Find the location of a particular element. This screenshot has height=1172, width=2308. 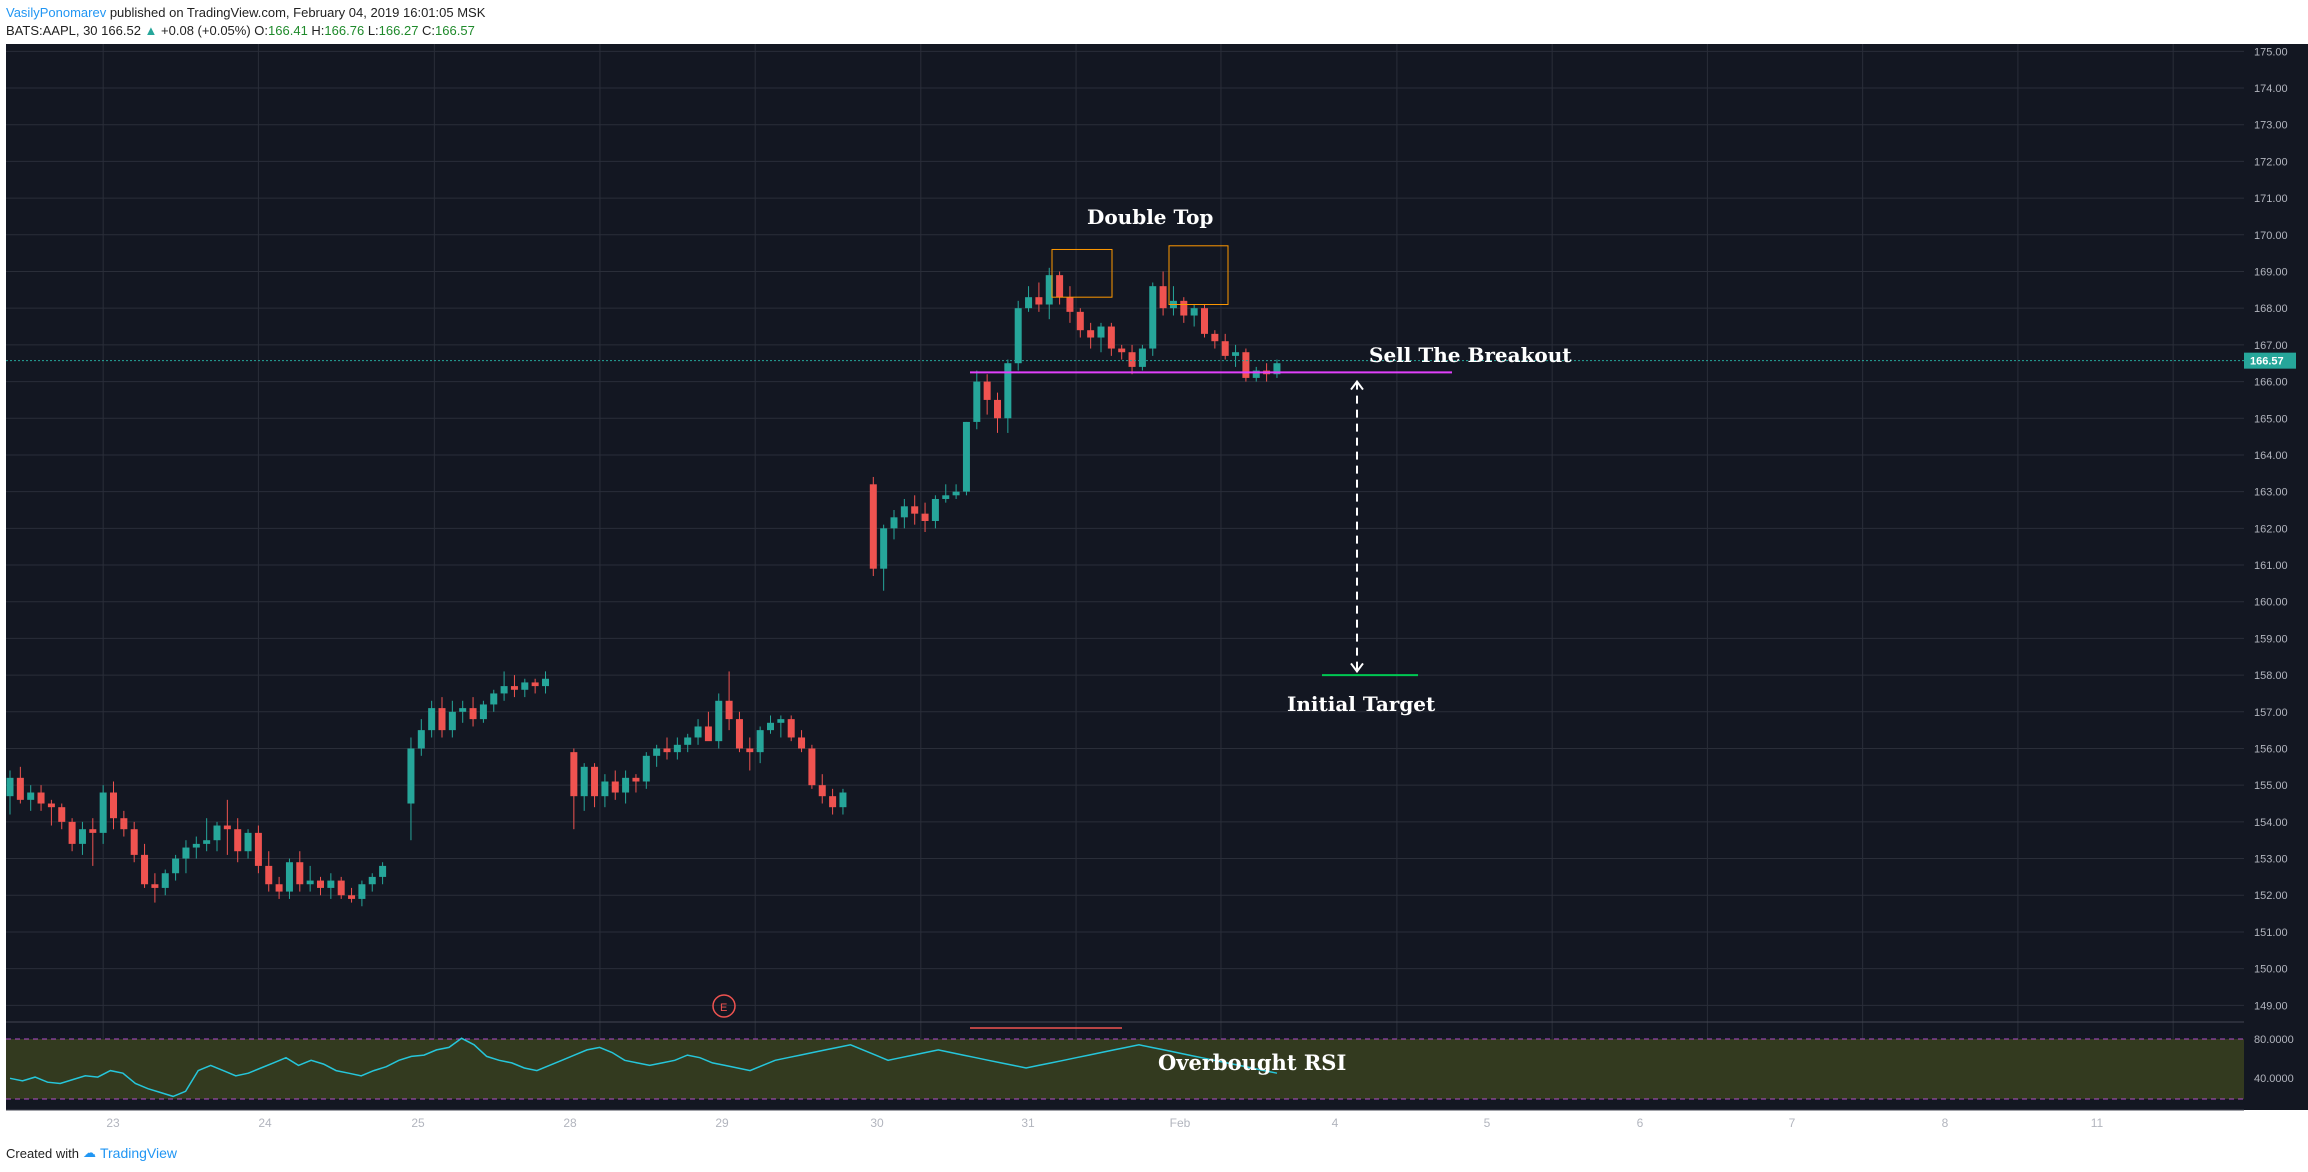

double-top-label: Double Top is located at coordinates (1150, 217).